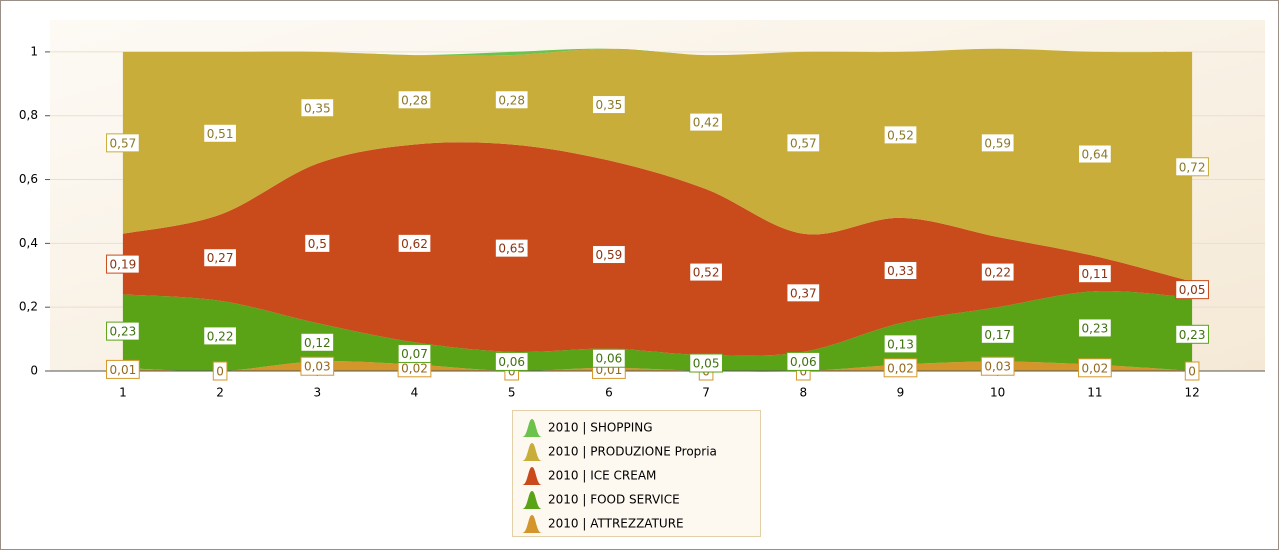 This screenshot has height=550, width=1279. I want to click on data-label: 0,13, so click(900, 344).